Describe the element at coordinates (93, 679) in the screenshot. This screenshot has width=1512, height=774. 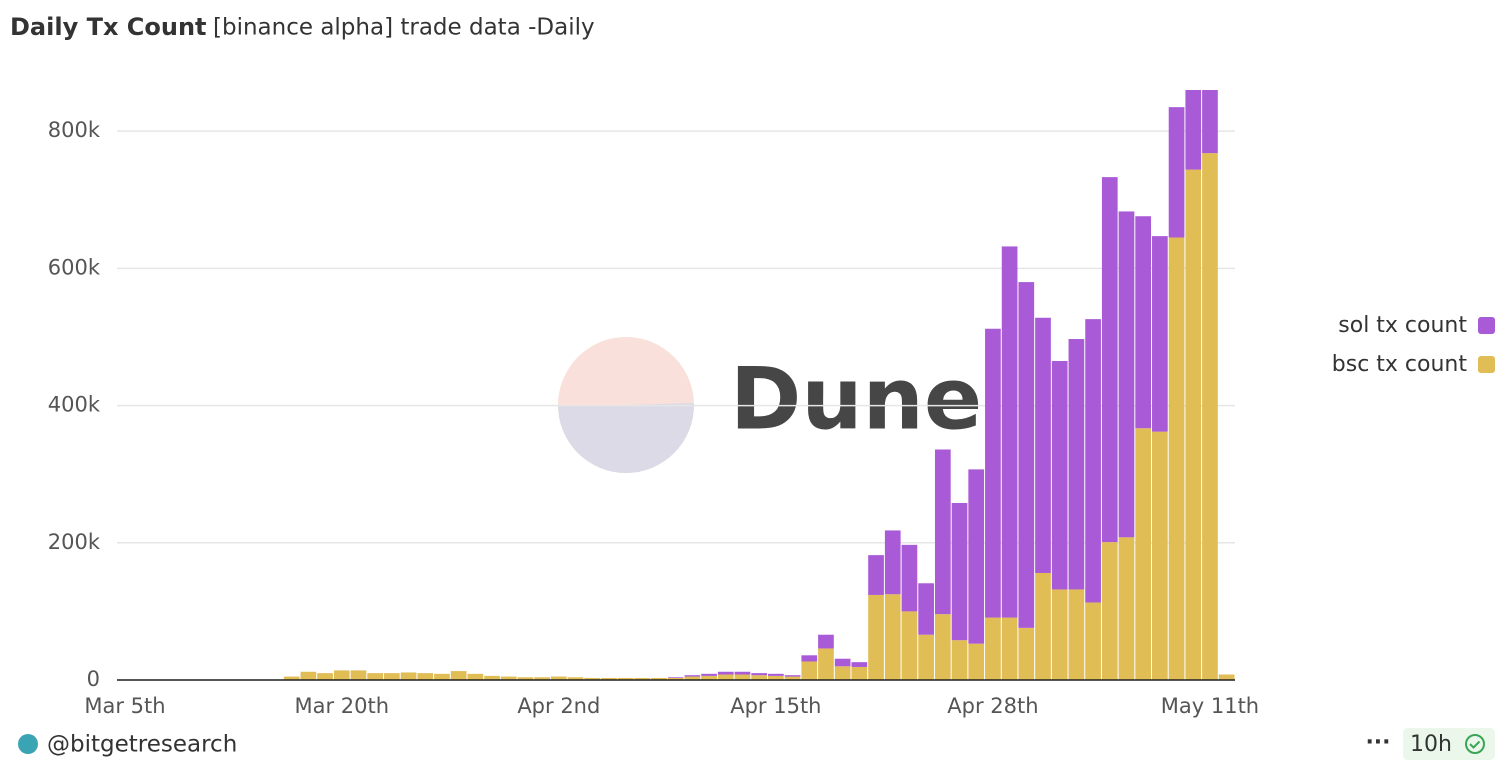
I see `y-tick-label: 0` at that location.